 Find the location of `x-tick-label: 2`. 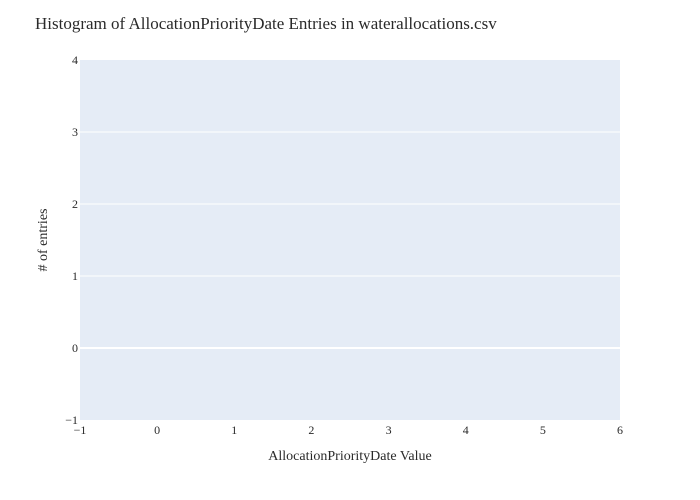

x-tick-label: 2 is located at coordinates (311, 430).